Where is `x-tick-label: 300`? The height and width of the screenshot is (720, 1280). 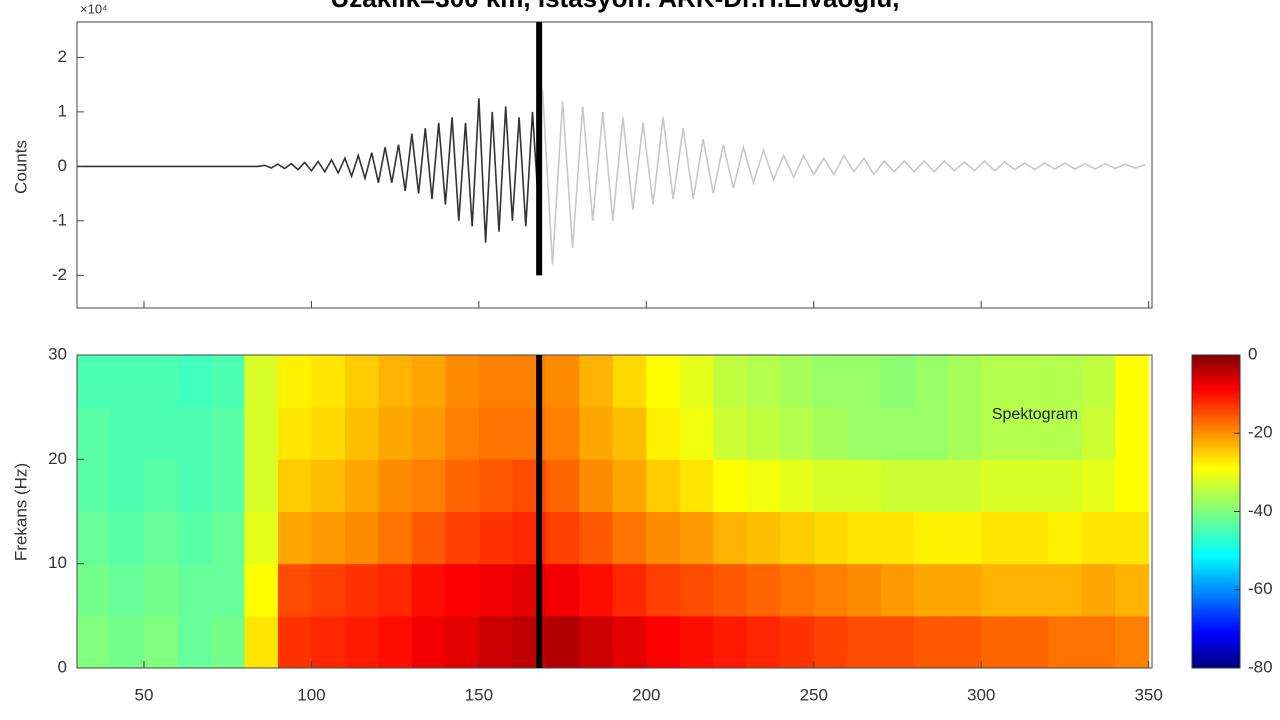 x-tick-label: 300 is located at coordinates (981, 694).